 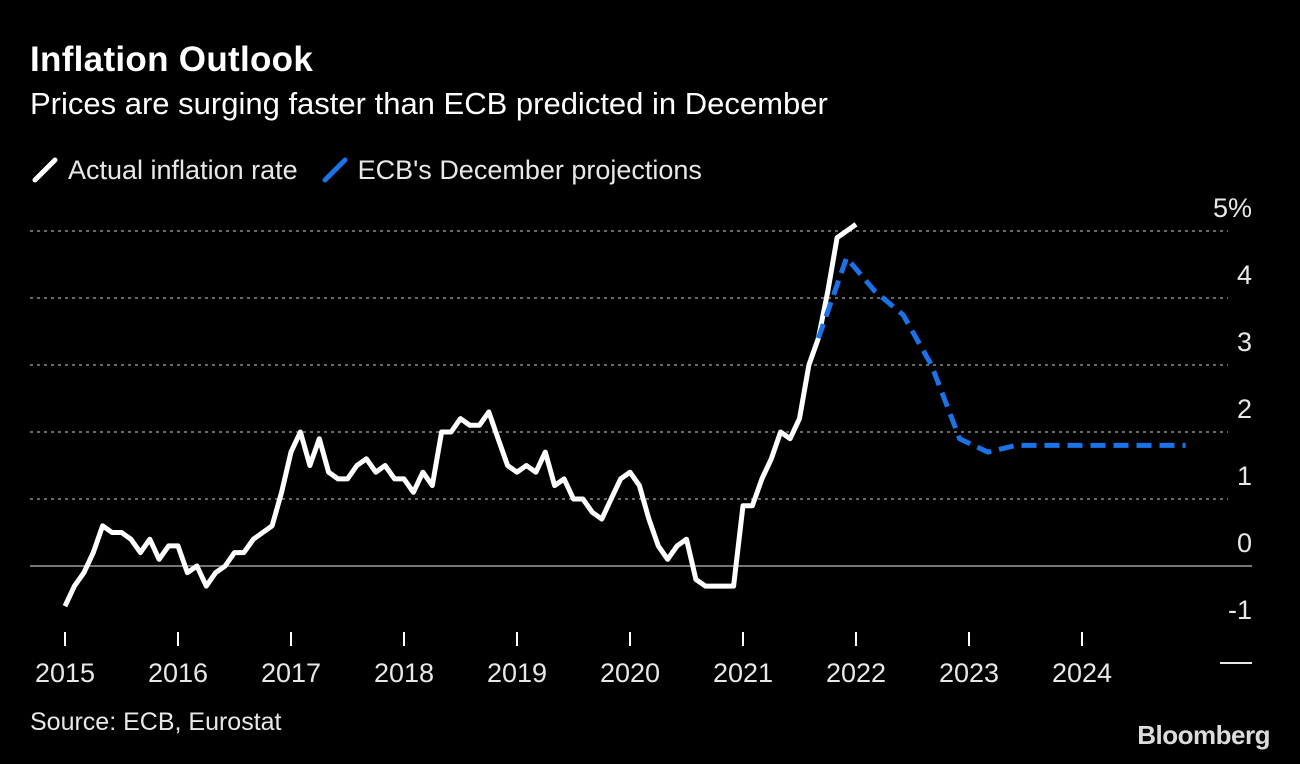 I want to click on y-axis: -1 0 1 2 3 4 5%, so click(x=1232, y=428).